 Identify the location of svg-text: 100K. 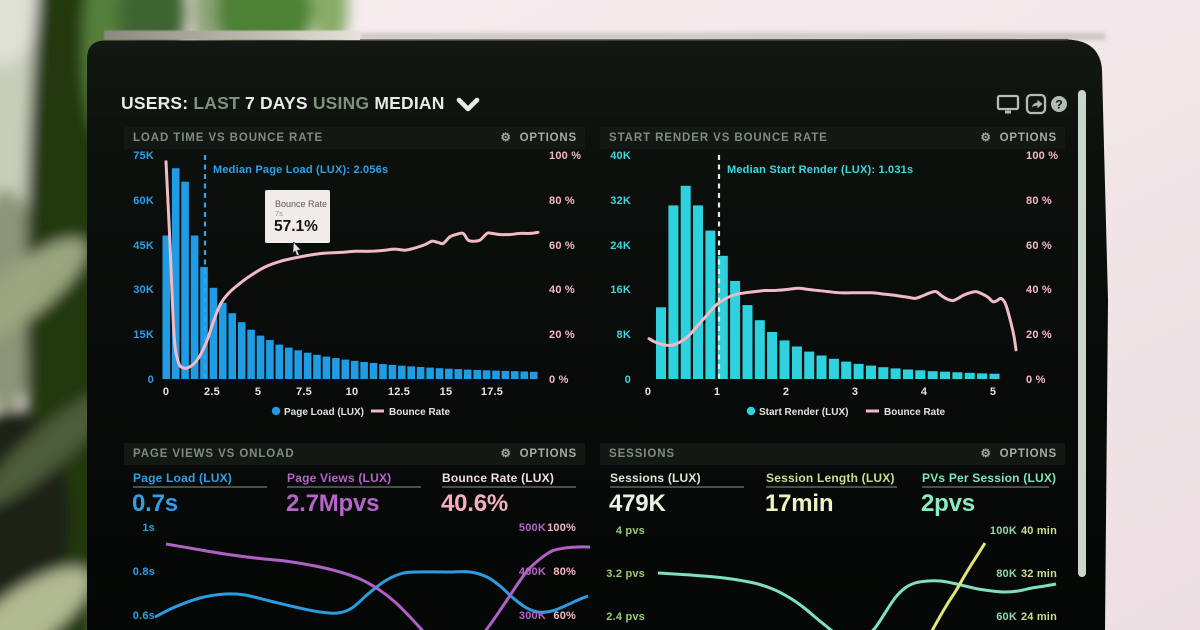
(1003, 531).